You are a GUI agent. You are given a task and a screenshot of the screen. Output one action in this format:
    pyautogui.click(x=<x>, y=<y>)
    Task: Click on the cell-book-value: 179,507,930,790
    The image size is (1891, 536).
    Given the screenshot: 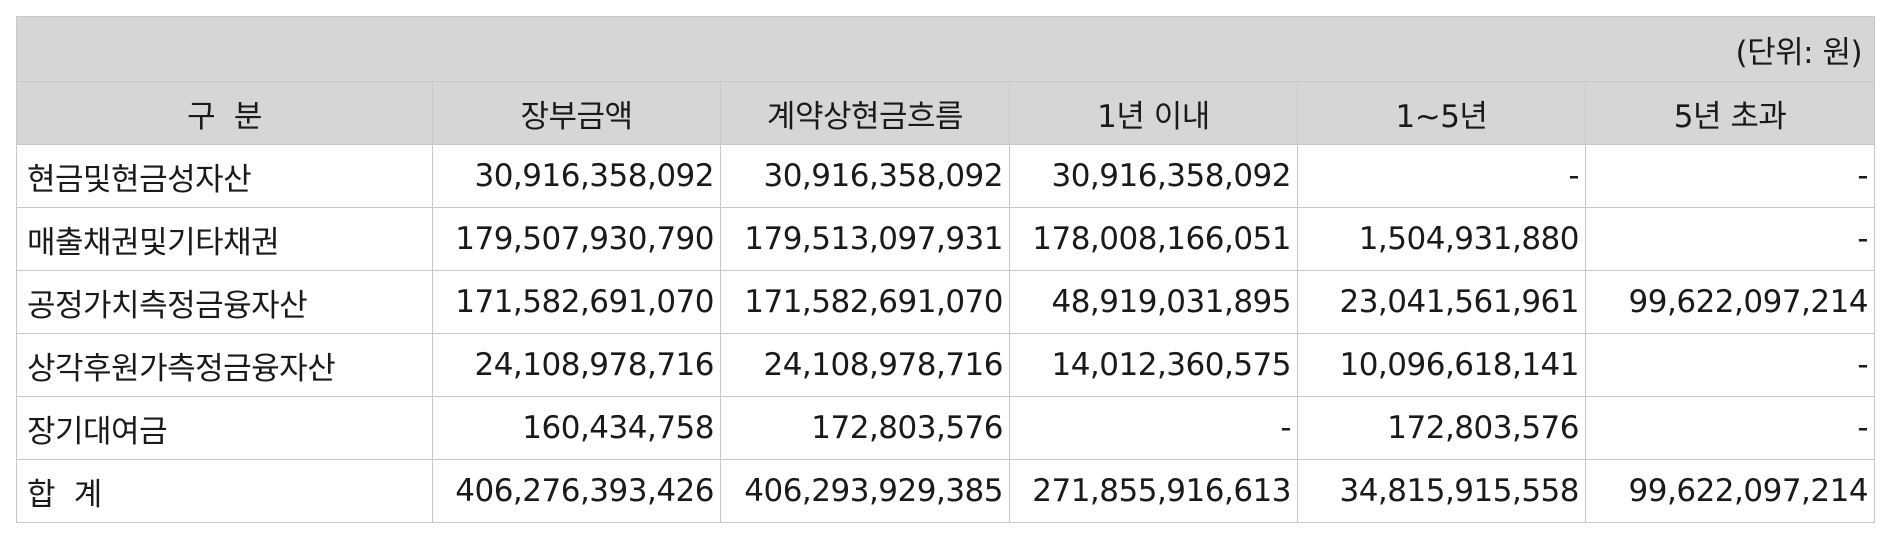 What is the action you would take?
    pyautogui.click(x=576, y=239)
    